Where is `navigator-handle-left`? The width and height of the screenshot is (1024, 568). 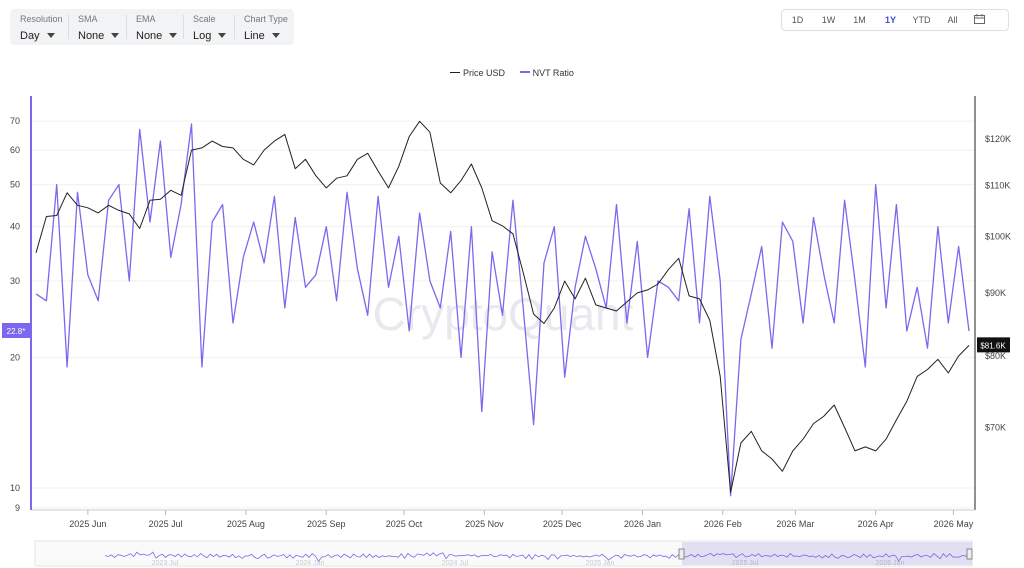 navigator-handle-left is located at coordinates (681, 554).